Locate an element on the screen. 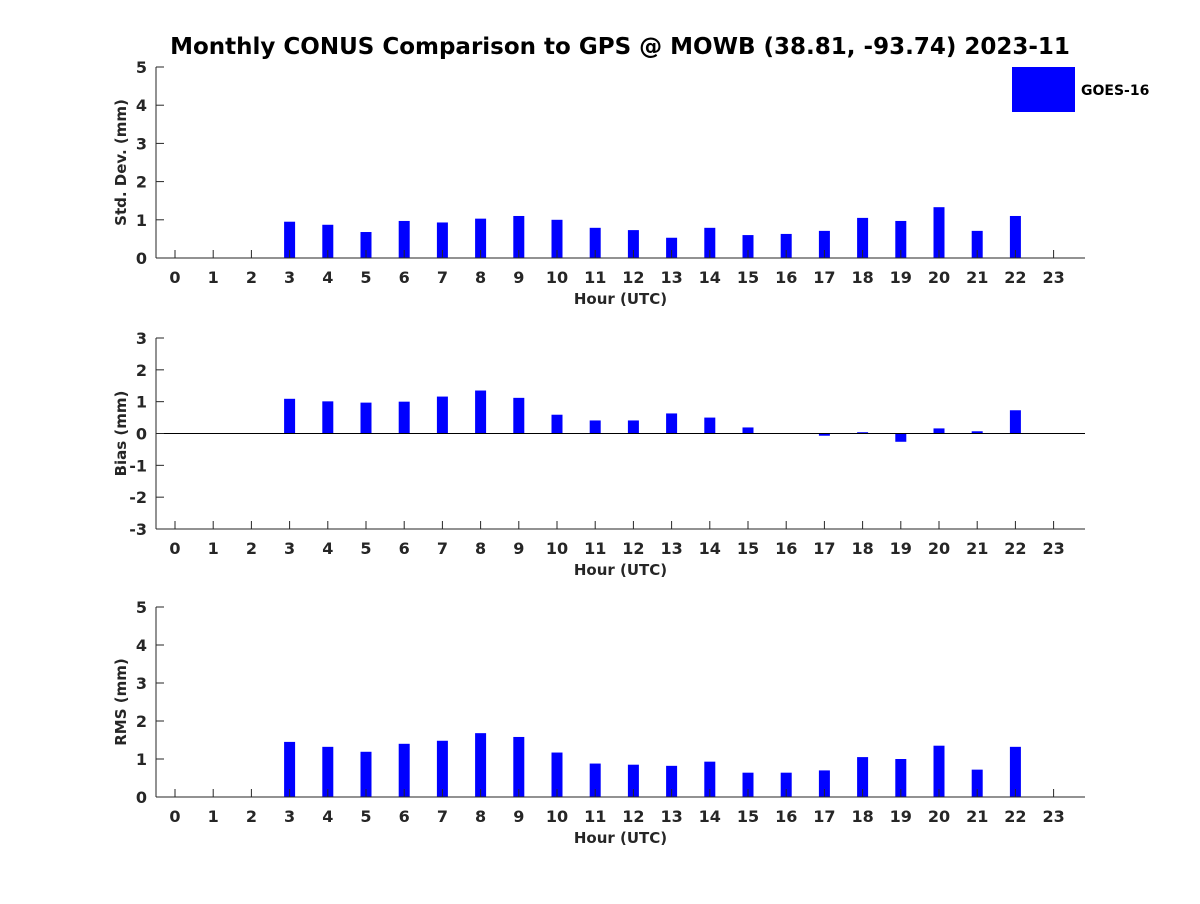 Image resolution: width=1200 pixels, height=904 pixels. x-tick-label: 3 is located at coordinates (289, 816).